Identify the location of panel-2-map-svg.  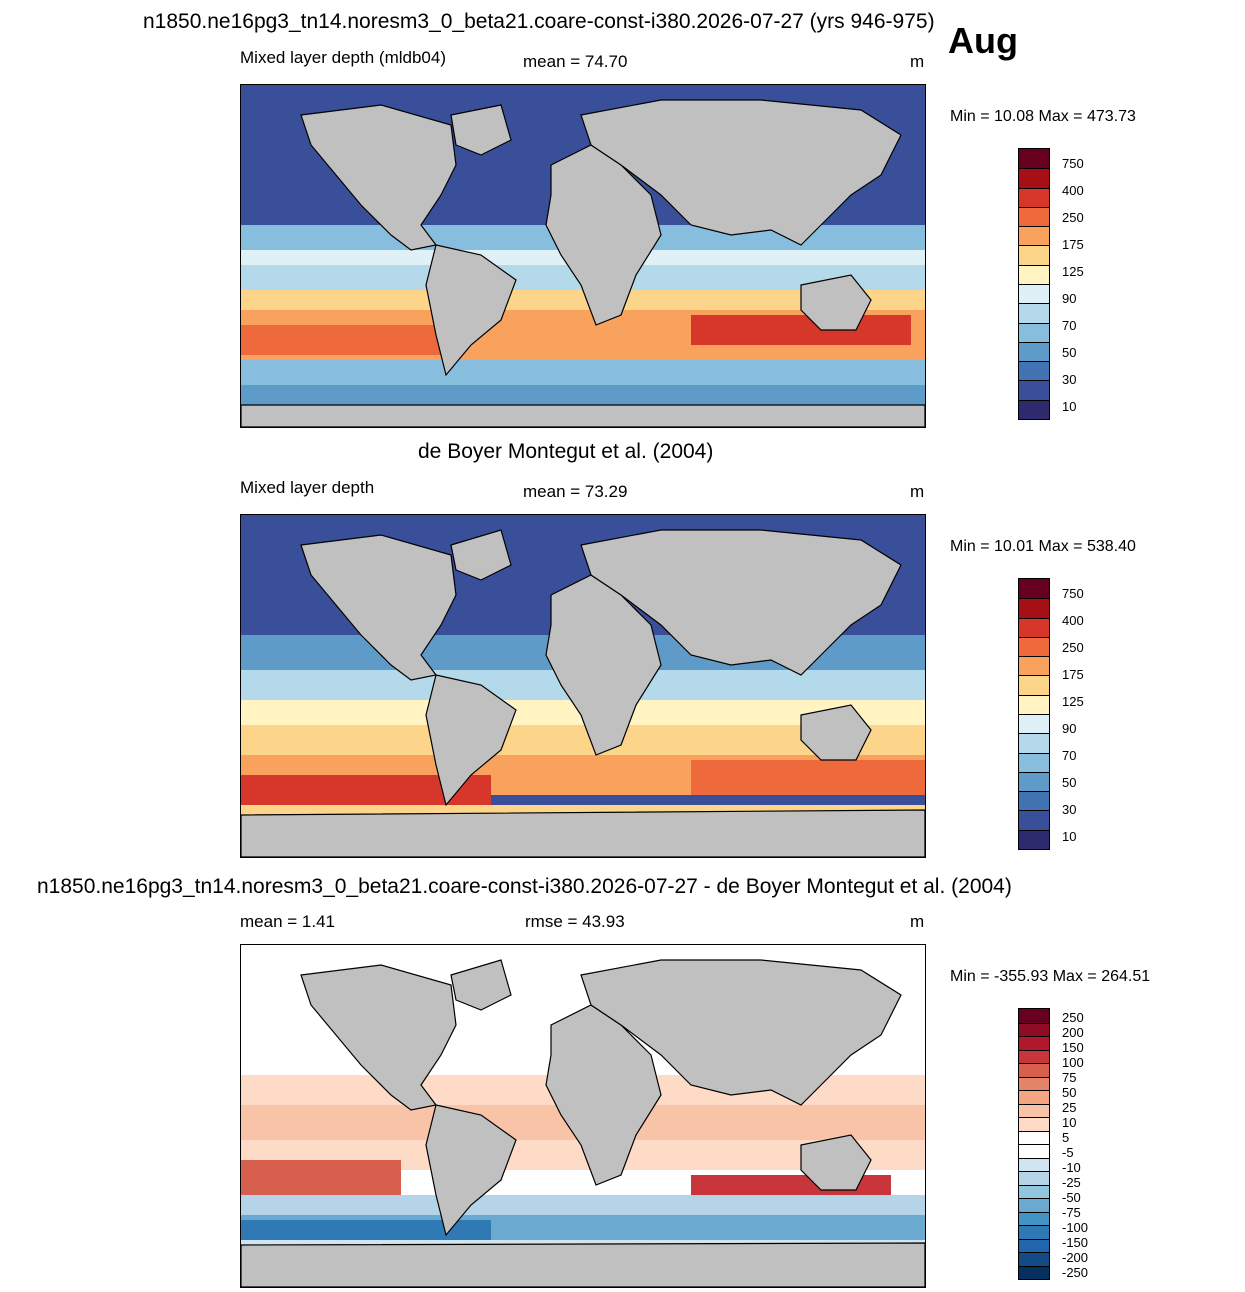
(583, 686).